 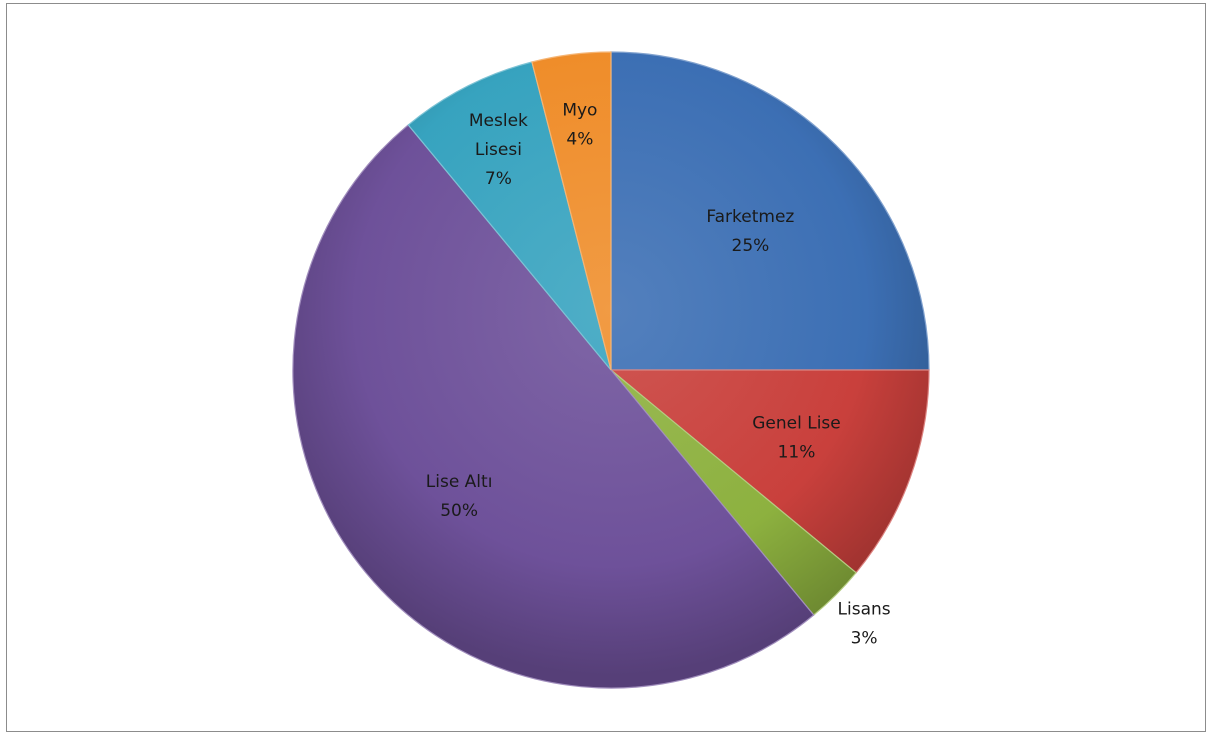 What do you see at coordinates (579, 139) in the screenshot?
I see `slice-percent-myo: 4%` at bounding box center [579, 139].